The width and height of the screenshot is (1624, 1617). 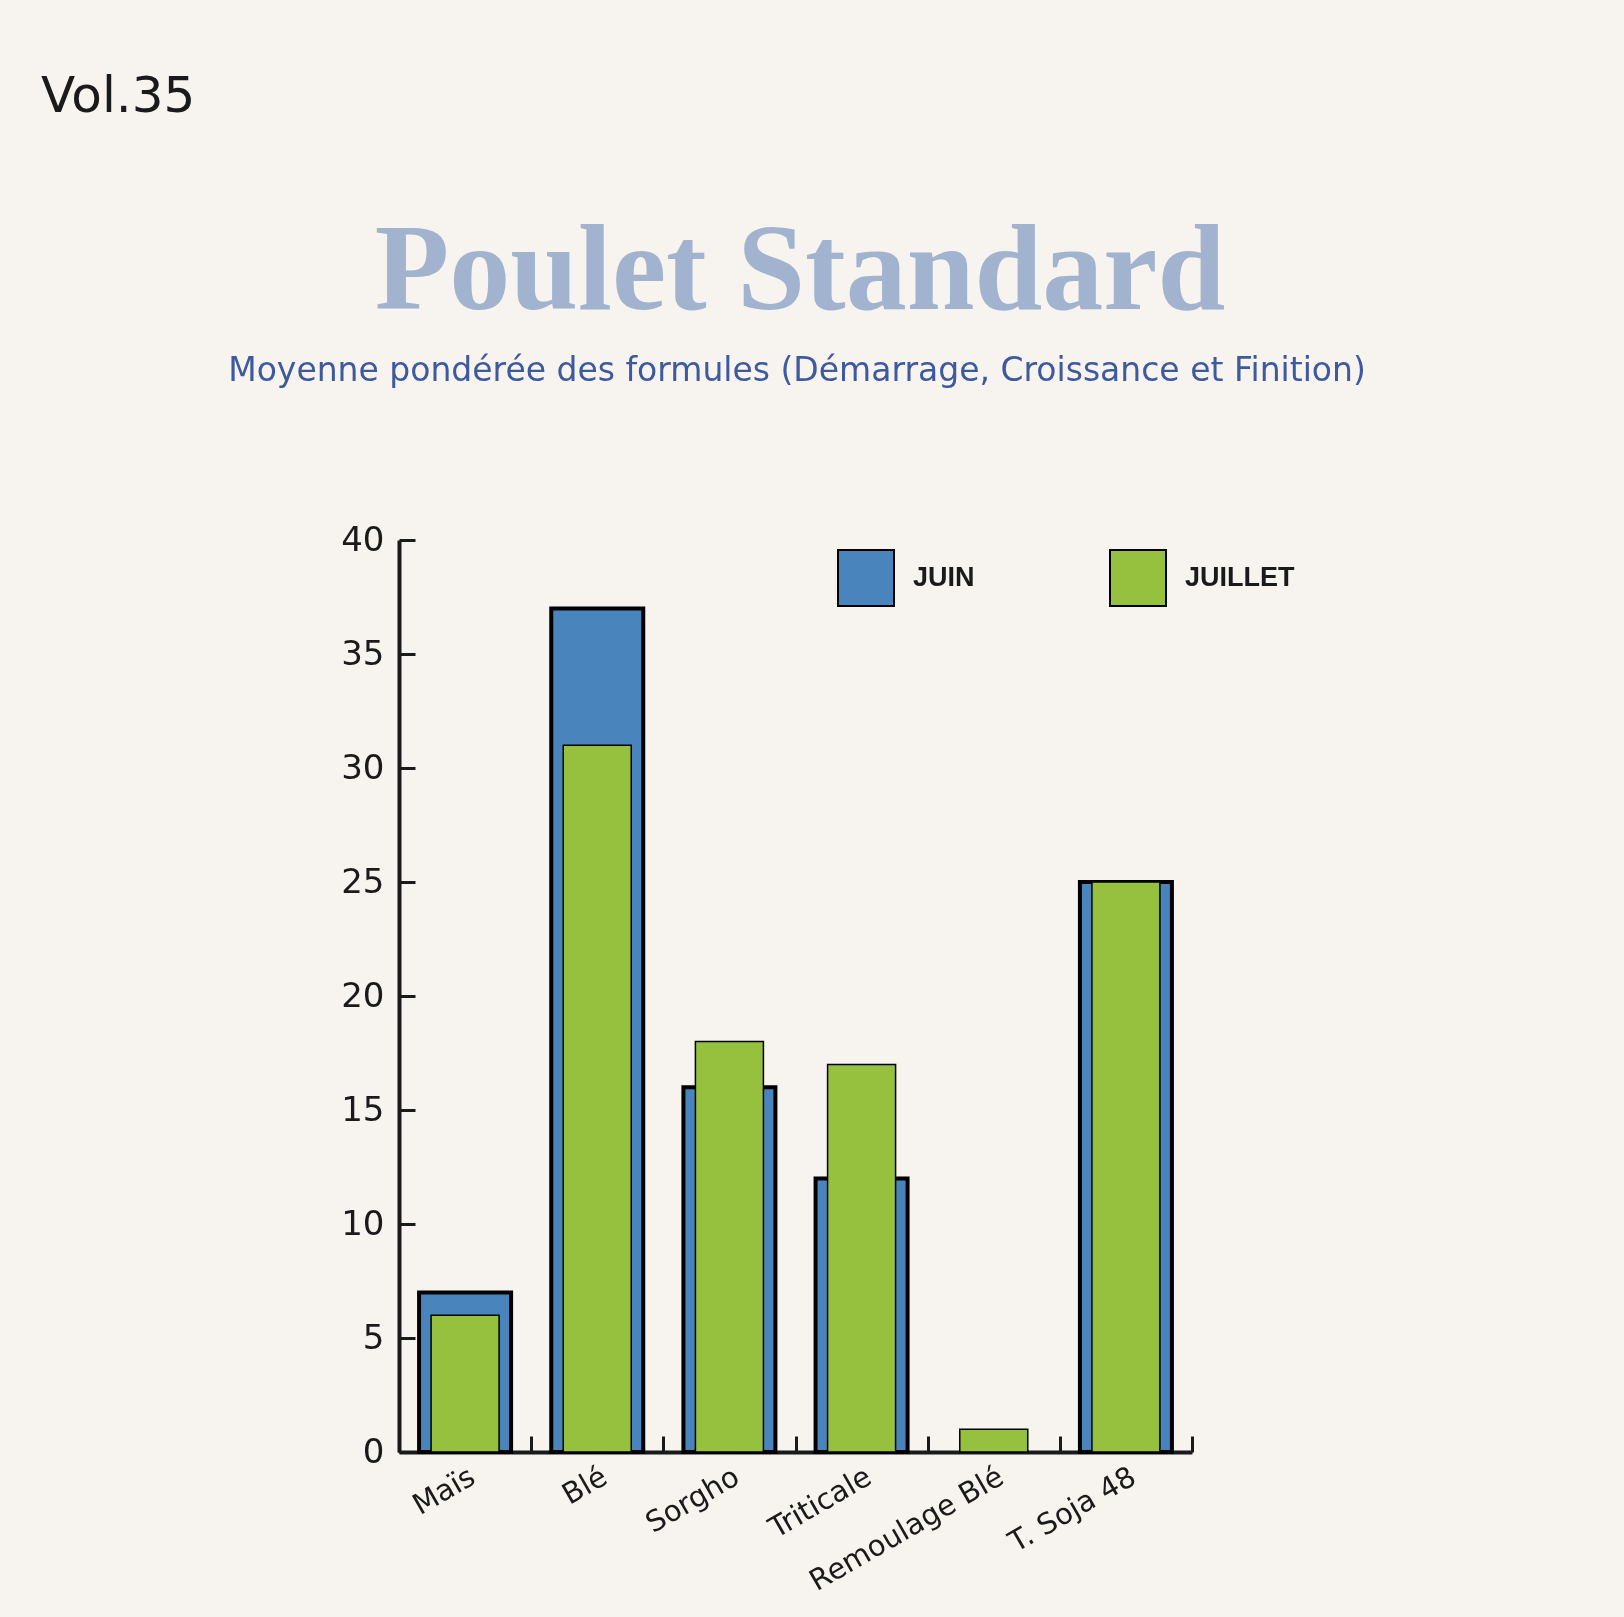 What do you see at coordinates (118, 95) in the screenshot?
I see `text: Vol.35` at bounding box center [118, 95].